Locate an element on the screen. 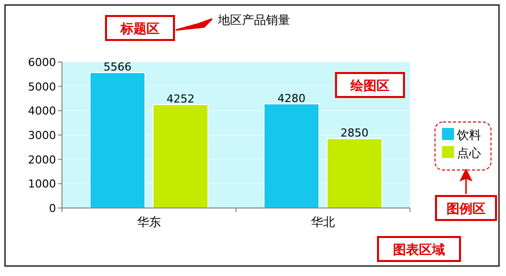 Image resolution: width=506 pixels, height=276 pixels. y-tick-label: 6000 is located at coordinates (42, 62).